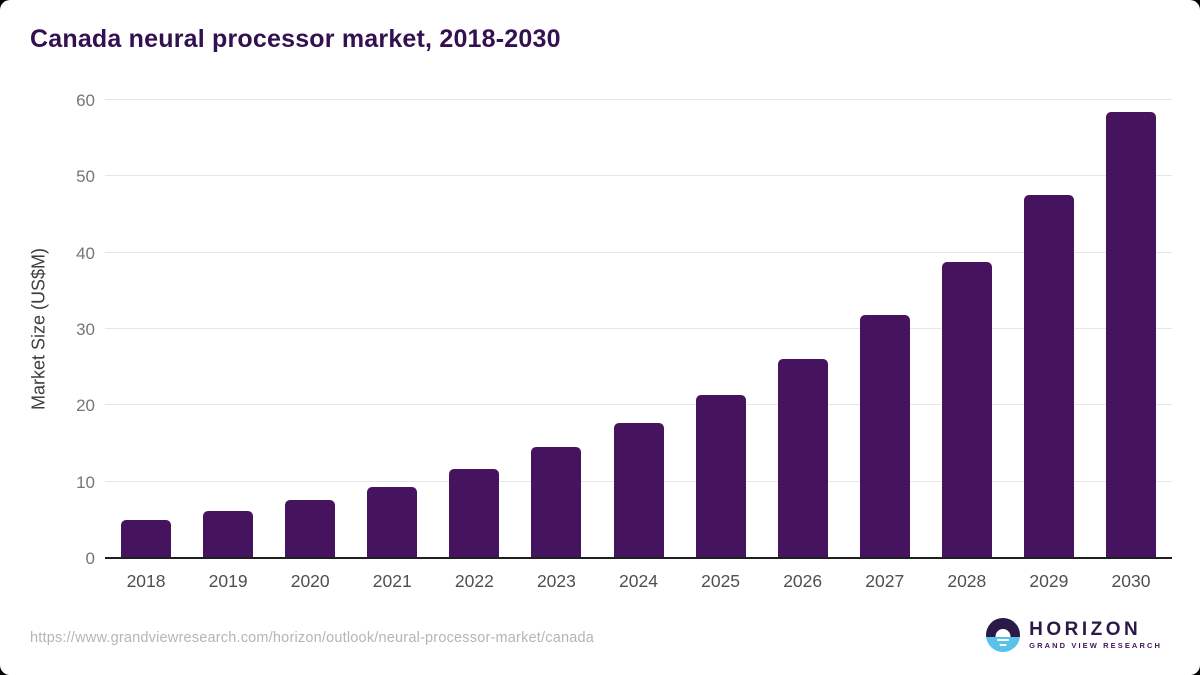 The width and height of the screenshot is (1200, 675). Describe the element at coordinates (720, 476) in the screenshot. I see `bar-2025` at that location.